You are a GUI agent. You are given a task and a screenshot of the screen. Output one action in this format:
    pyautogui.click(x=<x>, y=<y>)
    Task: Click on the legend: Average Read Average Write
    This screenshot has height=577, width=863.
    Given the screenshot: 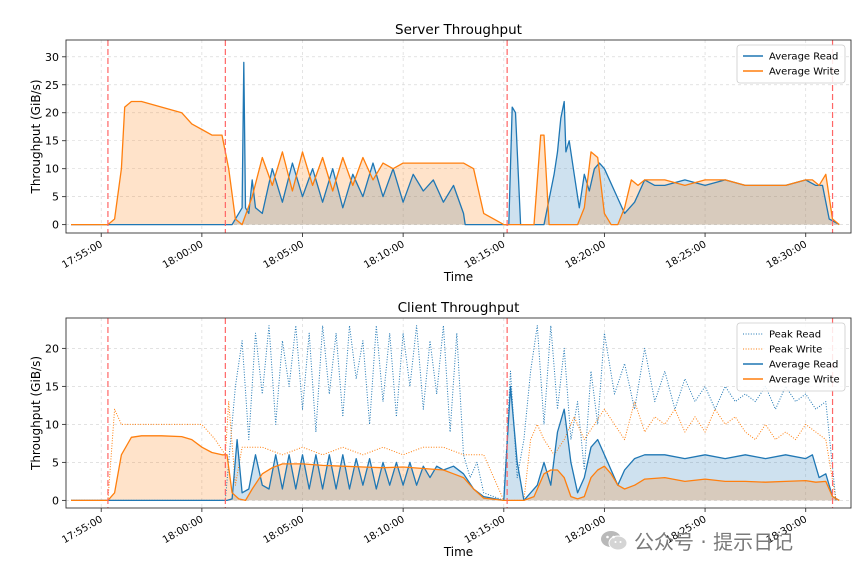 What is the action you would take?
    pyautogui.click(x=791, y=64)
    